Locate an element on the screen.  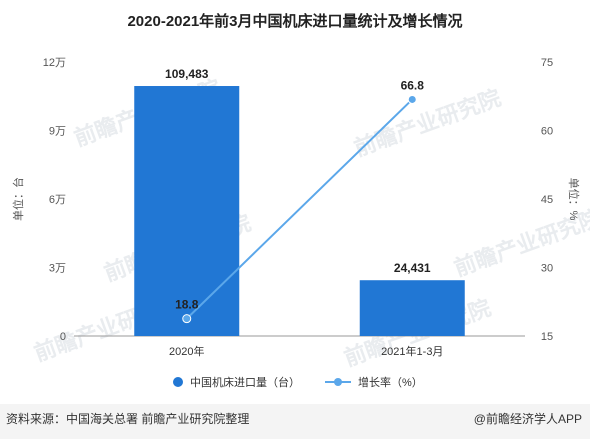
source-note: 资料来源：中国海关总署 前瞻产业研究院整理 is located at coordinates (128, 419).